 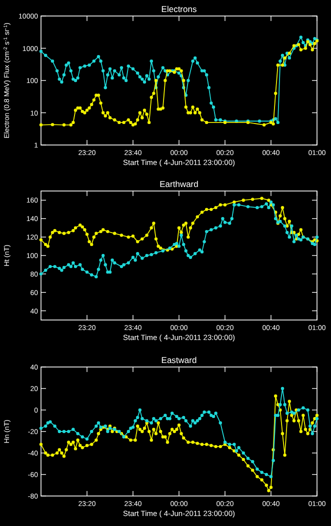 I want to click on chart-title: Earthward, so click(x=179, y=184).